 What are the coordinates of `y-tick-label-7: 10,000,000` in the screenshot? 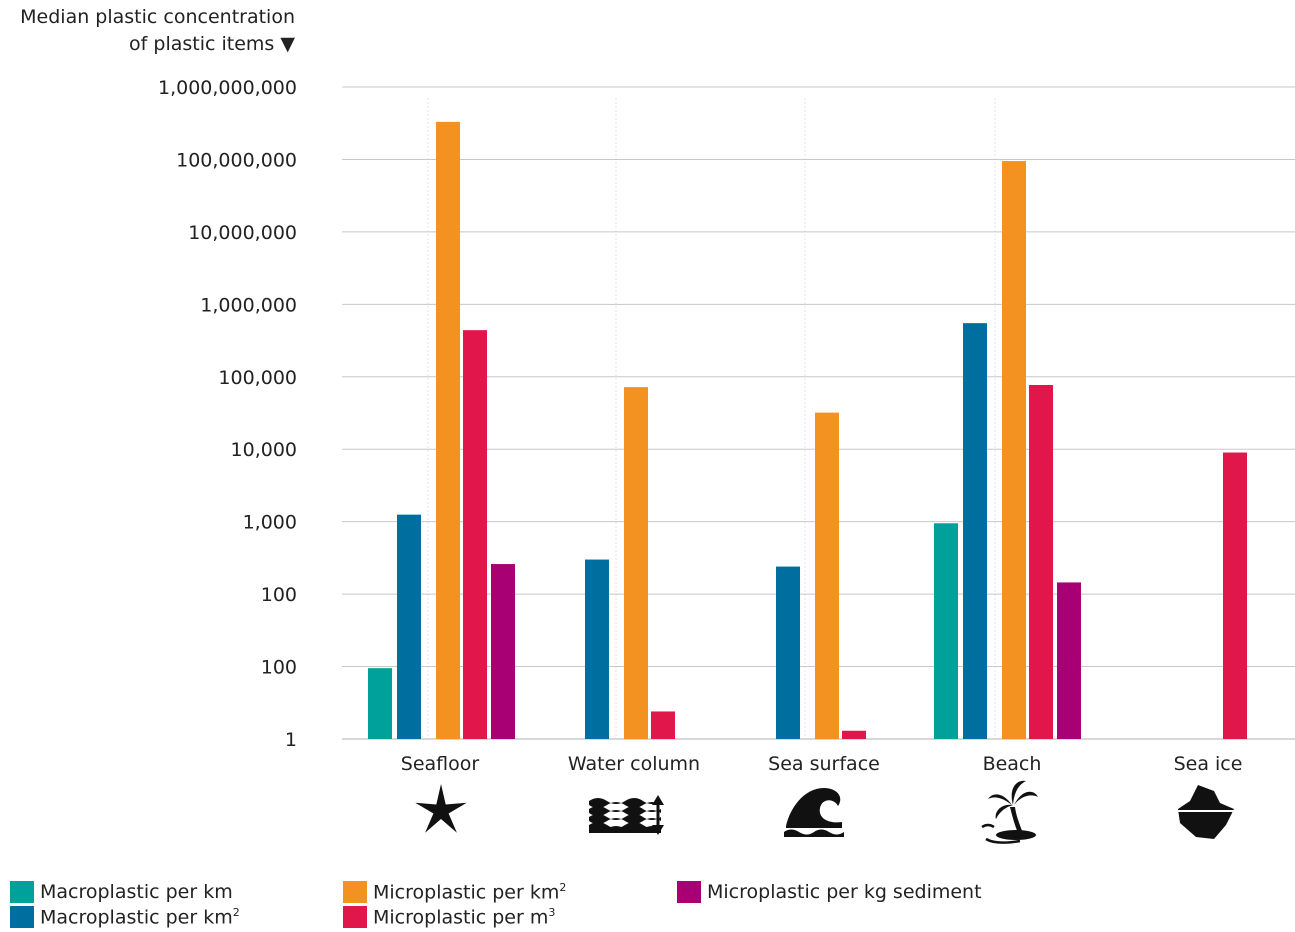 It's located at (242, 233).